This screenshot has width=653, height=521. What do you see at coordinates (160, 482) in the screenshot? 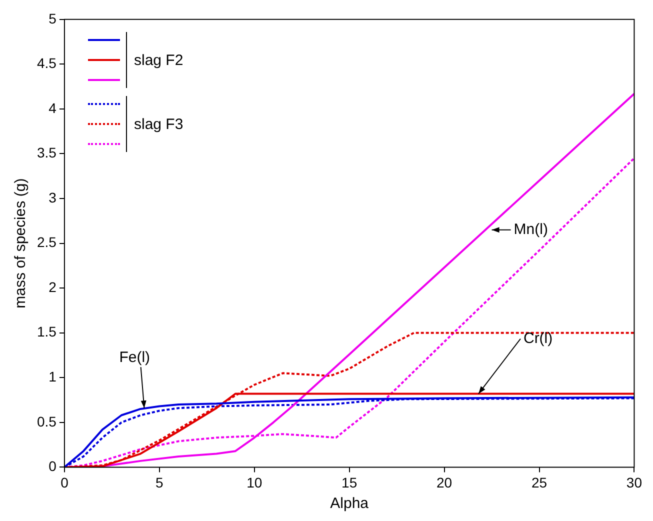
I see `x-tick-label: 5` at bounding box center [160, 482].